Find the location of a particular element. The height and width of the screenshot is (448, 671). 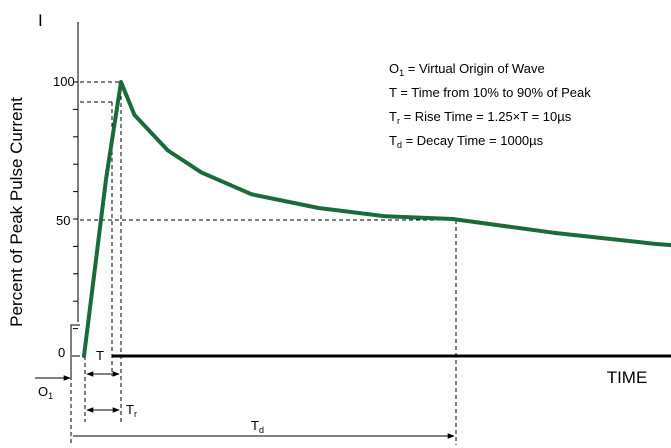

legend-line-1: O1 = Virtual Origin of Wave is located at coordinates (467, 69).